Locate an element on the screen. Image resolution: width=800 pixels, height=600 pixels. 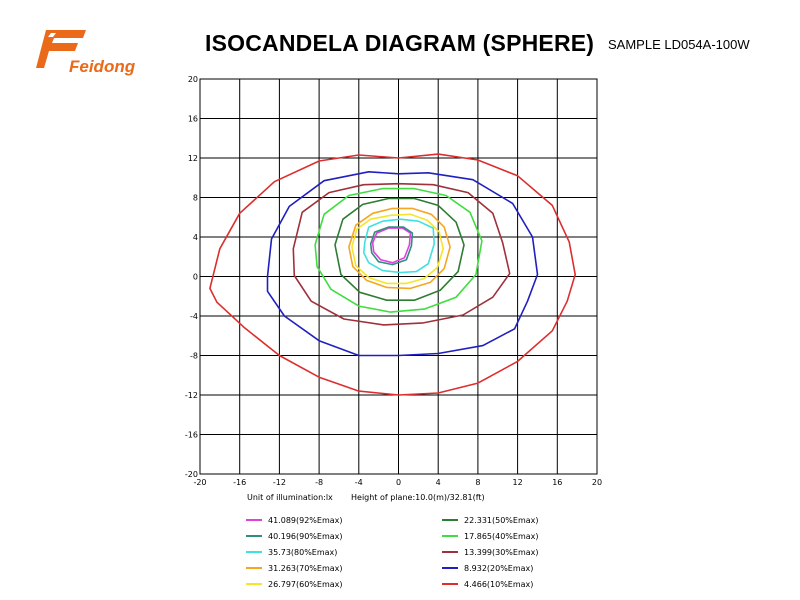
legend-label: 4.466(10%Emax) is located at coordinates (499, 584).